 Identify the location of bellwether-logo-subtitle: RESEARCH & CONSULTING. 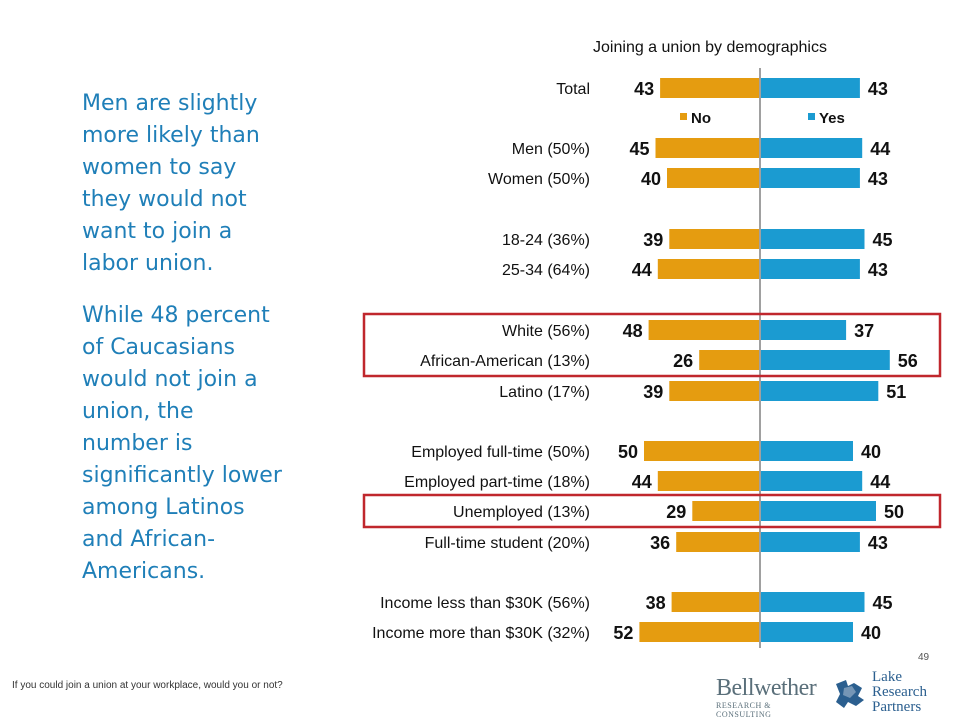
(744, 710).